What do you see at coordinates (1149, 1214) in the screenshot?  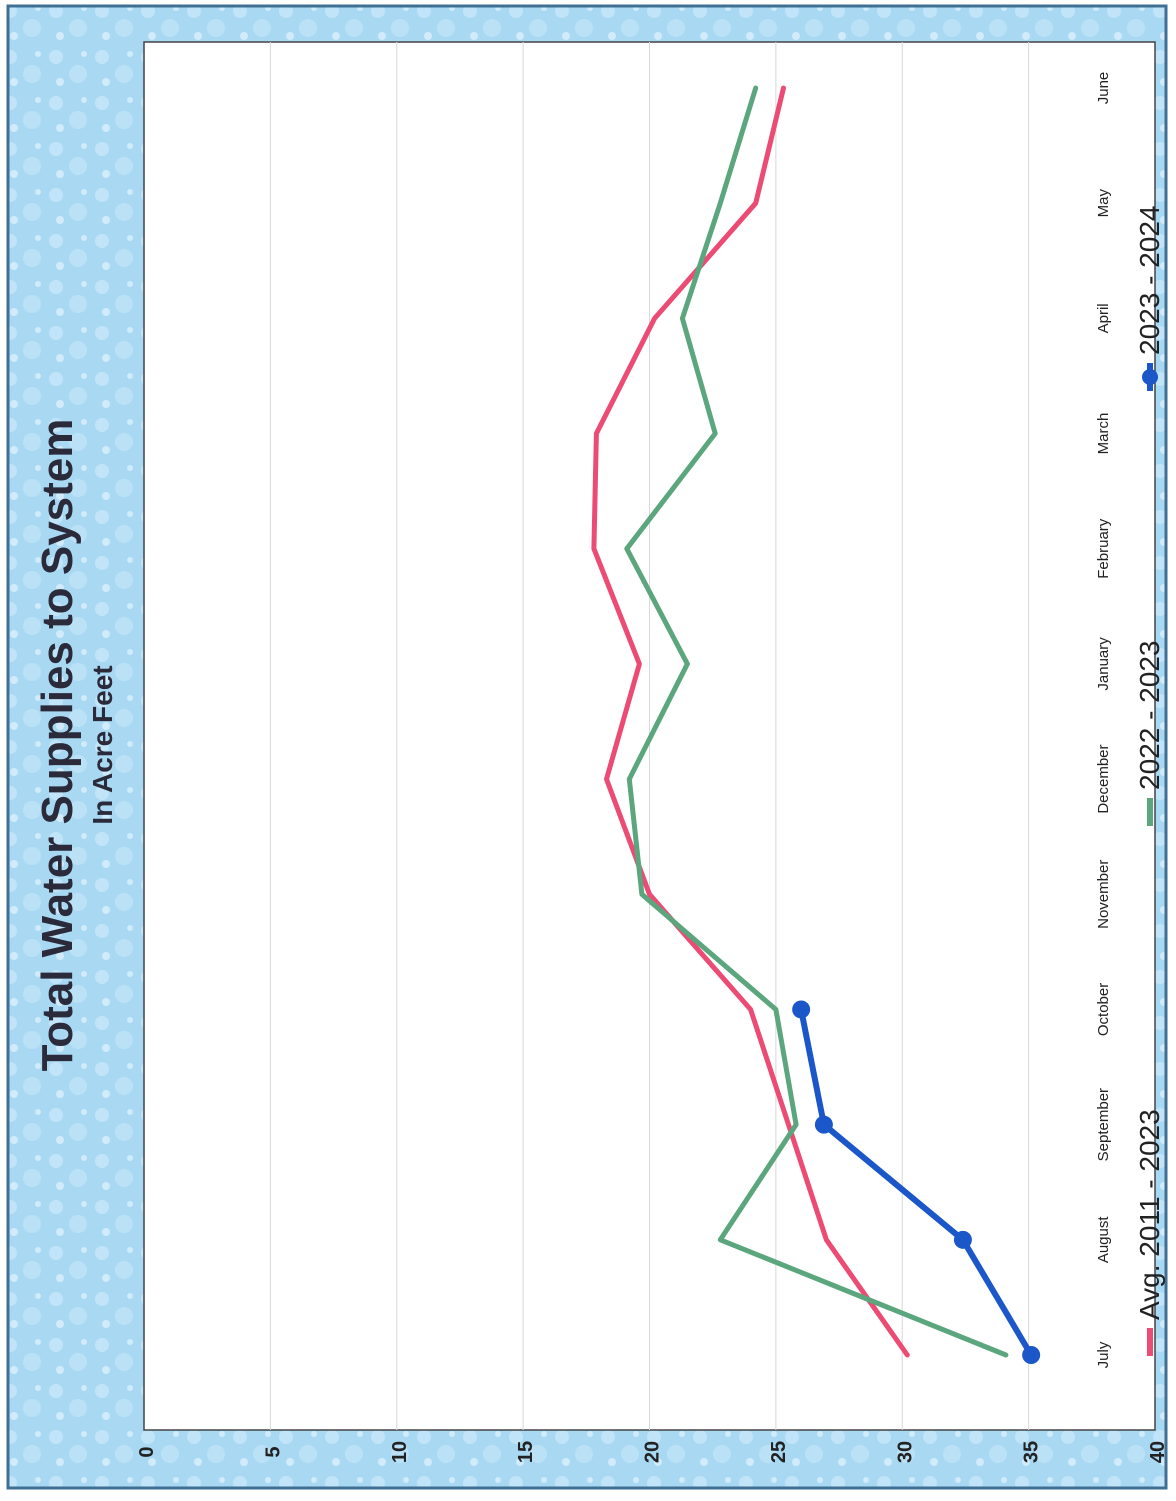 I see `legend-label-0: Avg. 2011 - 2023` at bounding box center [1149, 1214].